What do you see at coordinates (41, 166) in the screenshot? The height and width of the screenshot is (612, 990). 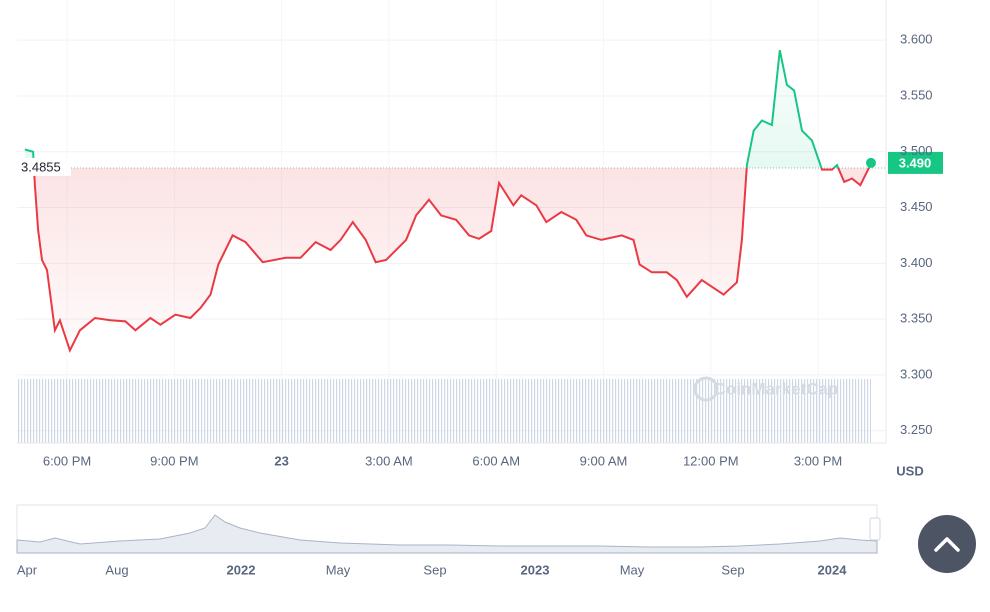 I see `baseline-label: 3.4855` at bounding box center [41, 166].